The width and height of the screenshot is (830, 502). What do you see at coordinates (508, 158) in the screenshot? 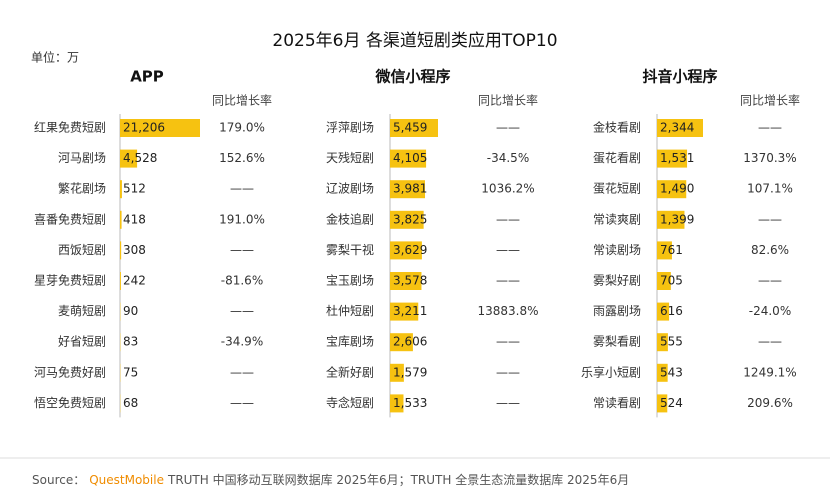
I see `growth-label: -34.5%` at bounding box center [508, 158].